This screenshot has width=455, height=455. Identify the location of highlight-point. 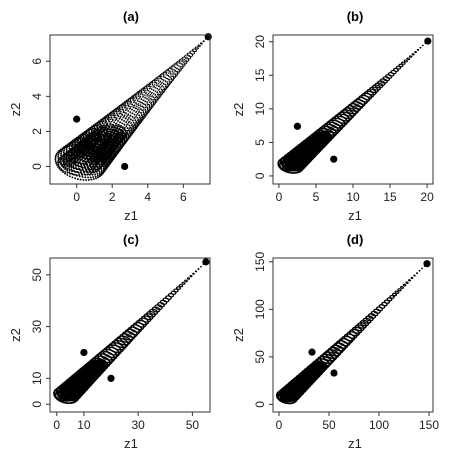
(77, 119).